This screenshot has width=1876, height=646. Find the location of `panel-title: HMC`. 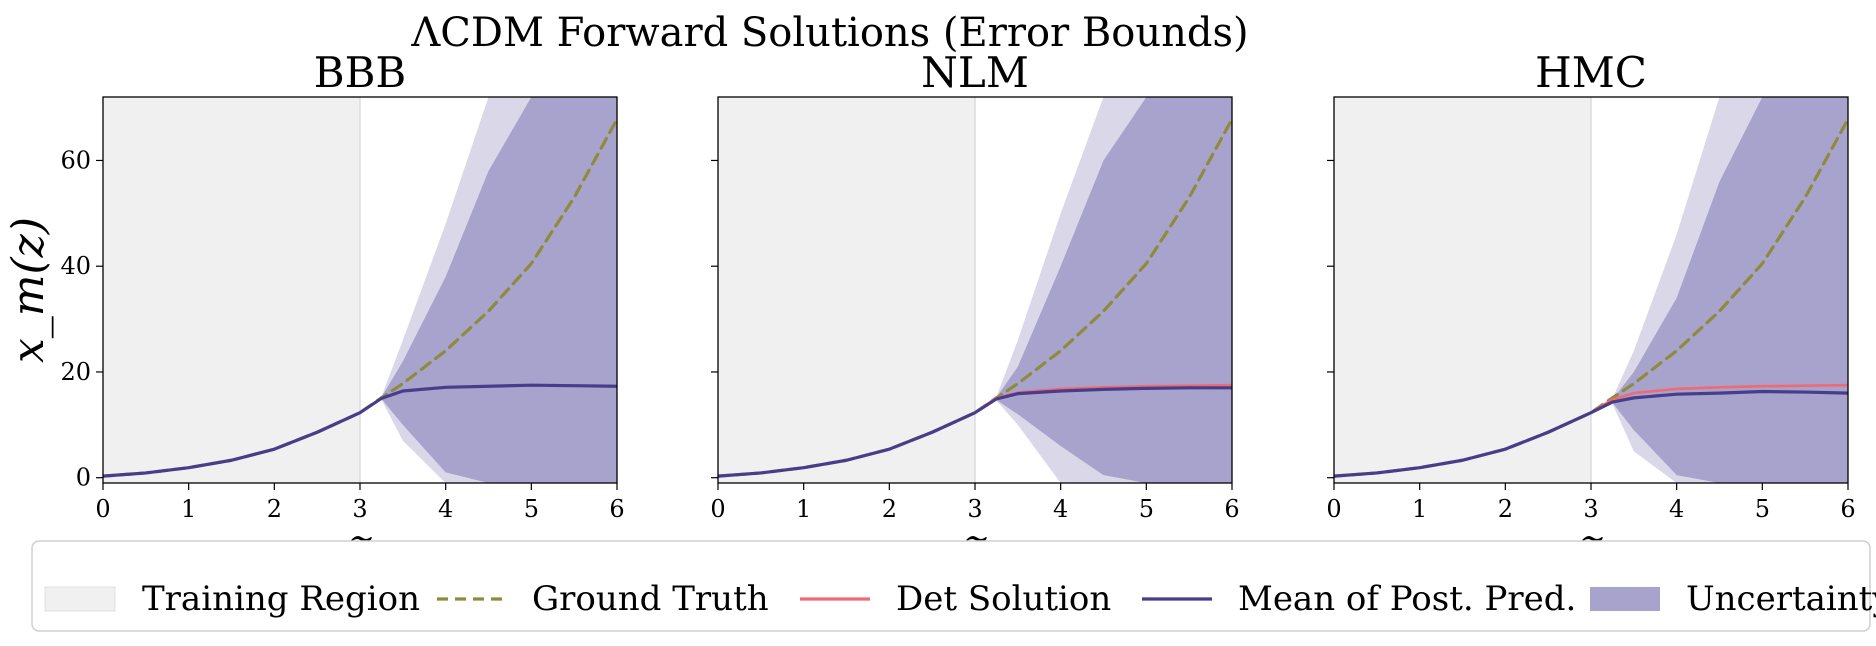

panel-title: HMC is located at coordinates (1591, 72).